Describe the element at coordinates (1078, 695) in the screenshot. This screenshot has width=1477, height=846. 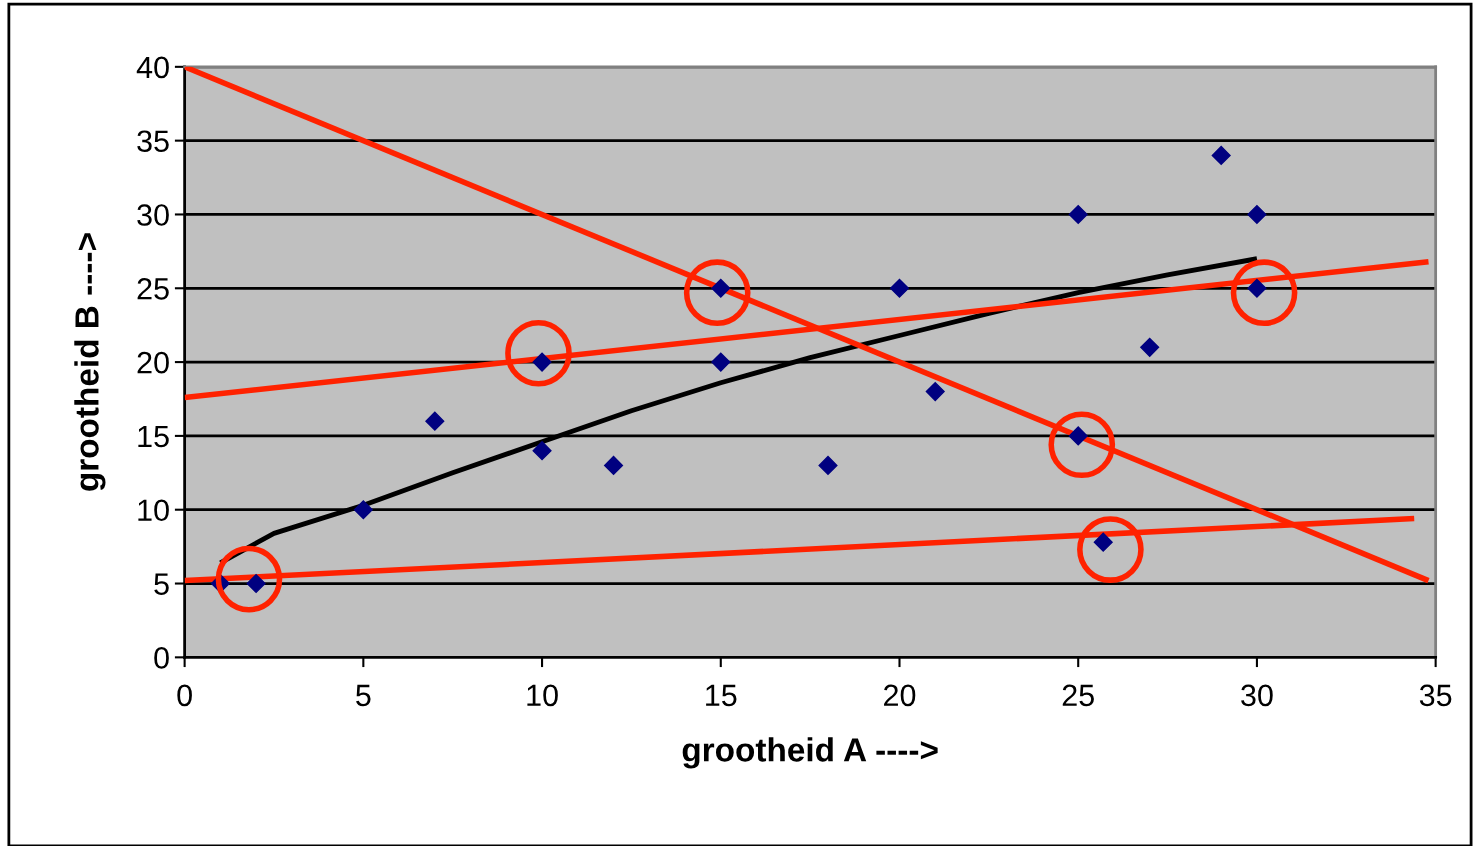
I see `x-tick-label: 25` at that location.